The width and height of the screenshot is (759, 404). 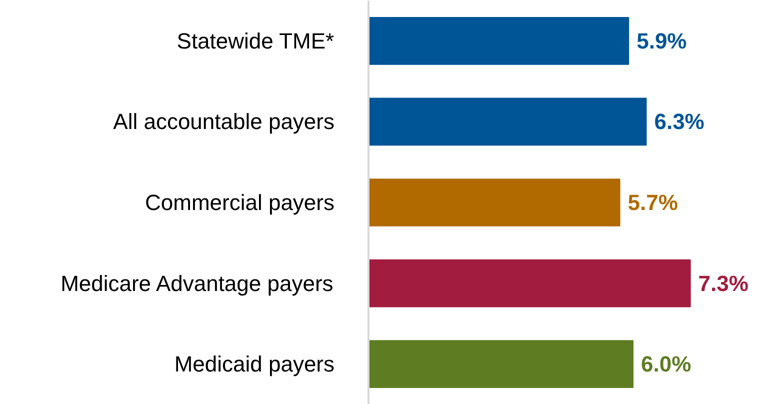 I want to click on y-tick-label: Medicaid payers, so click(x=254, y=364).